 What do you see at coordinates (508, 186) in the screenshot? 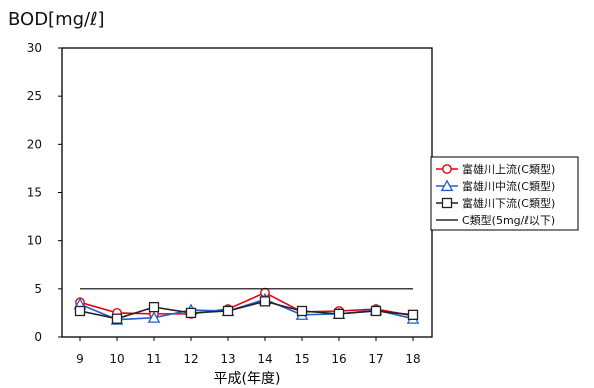
I see `legend-label-1: 富雄川中流(C類型)` at bounding box center [508, 186].